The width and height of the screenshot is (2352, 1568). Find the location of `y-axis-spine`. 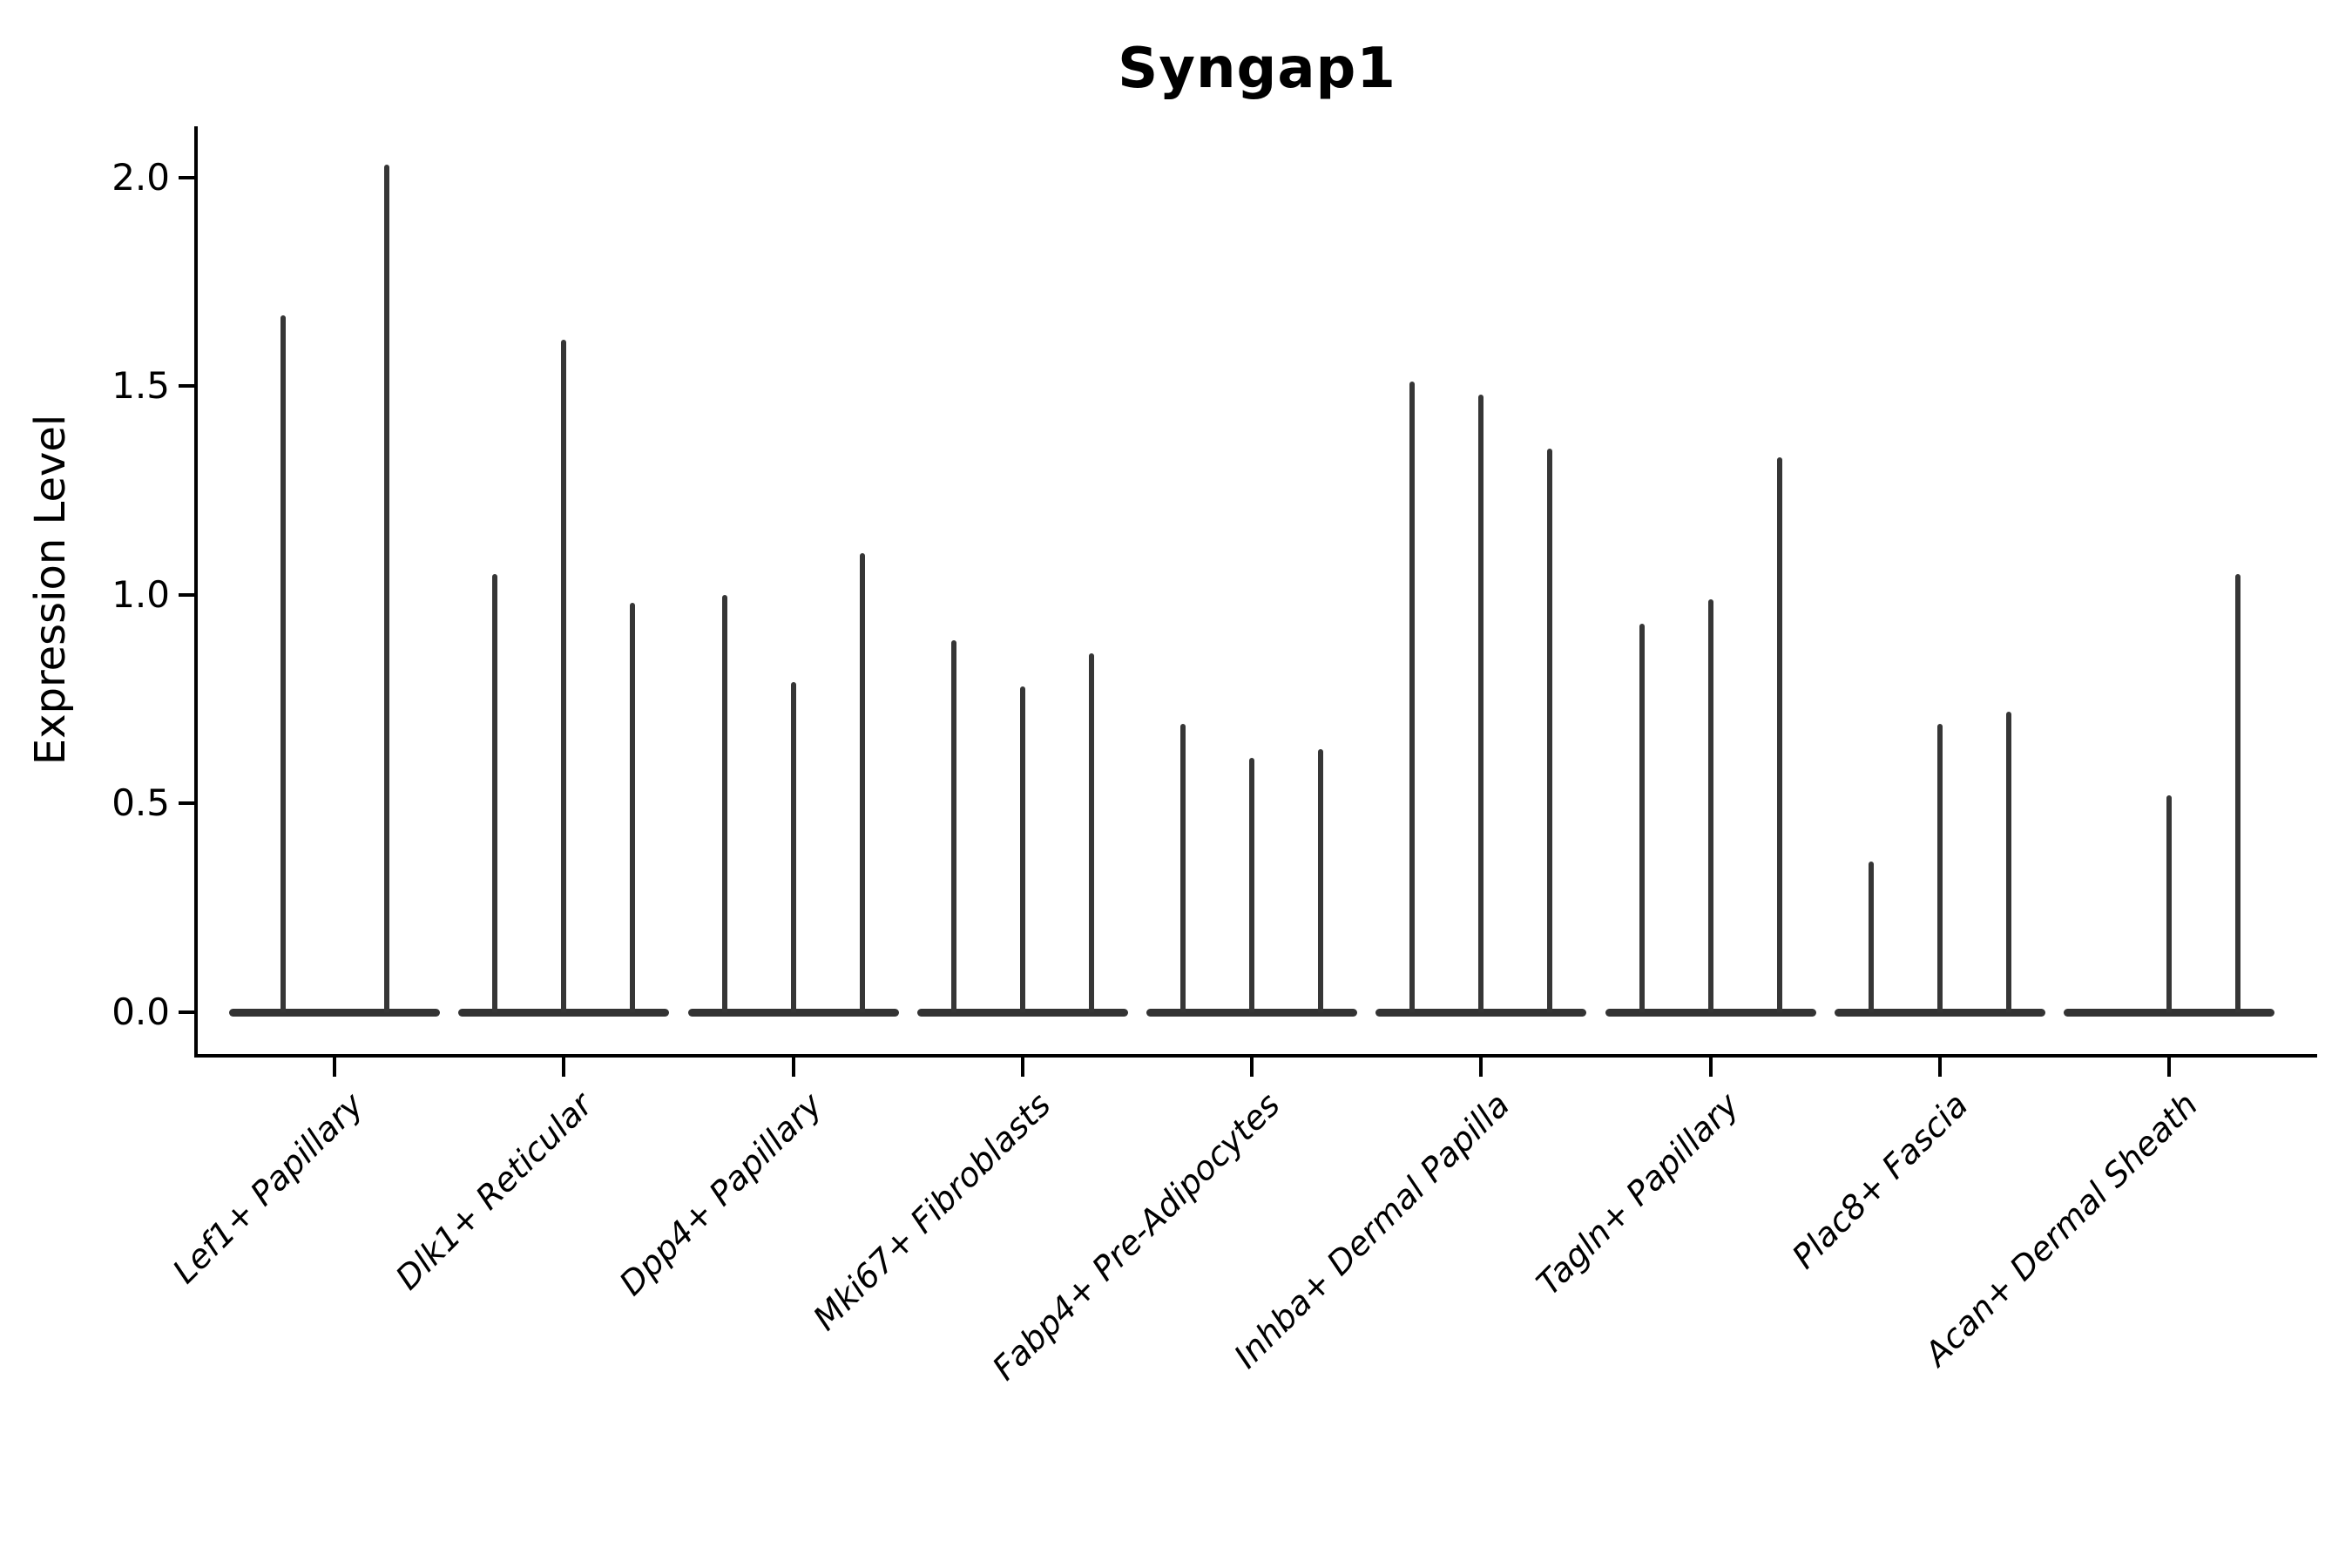

y-axis-spine is located at coordinates (196, 592).